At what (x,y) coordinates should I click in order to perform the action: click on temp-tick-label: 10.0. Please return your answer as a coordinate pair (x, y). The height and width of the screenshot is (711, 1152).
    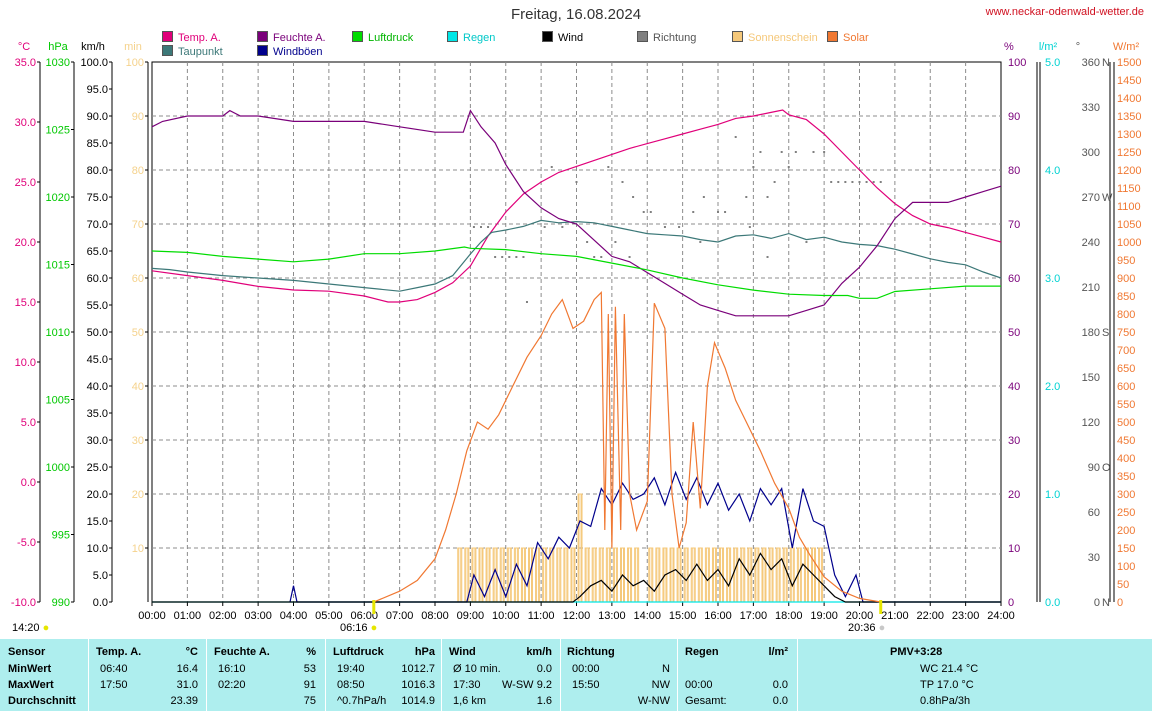
    Looking at the image, I should click on (25, 363).